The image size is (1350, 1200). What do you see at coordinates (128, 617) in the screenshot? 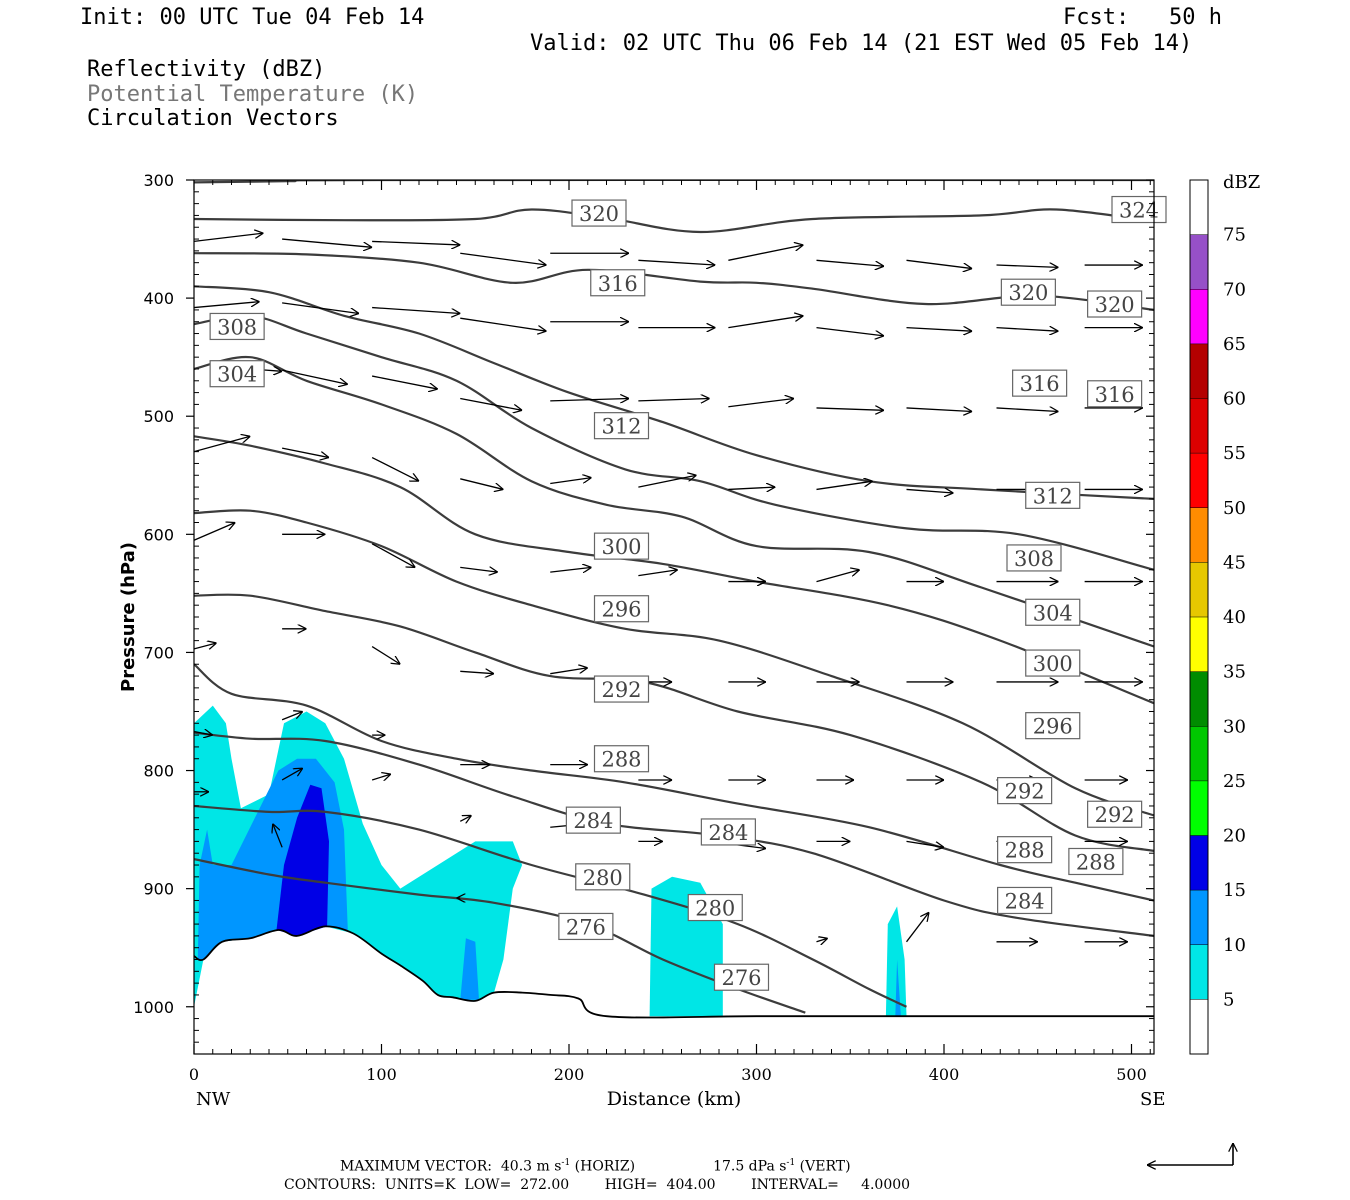
I see `y-axis-title: Pressure (hPa)` at bounding box center [128, 617].